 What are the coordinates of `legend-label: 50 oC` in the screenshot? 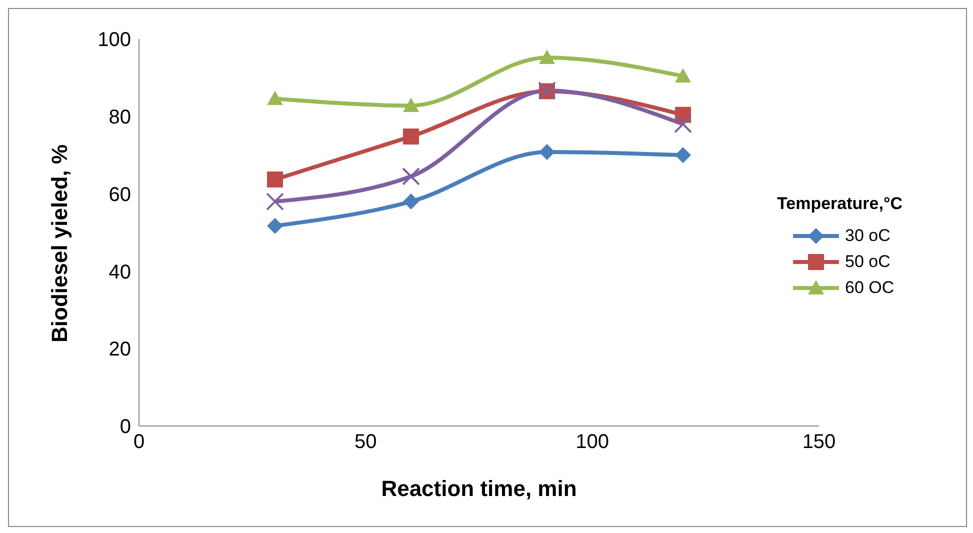 It's located at (867, 262).